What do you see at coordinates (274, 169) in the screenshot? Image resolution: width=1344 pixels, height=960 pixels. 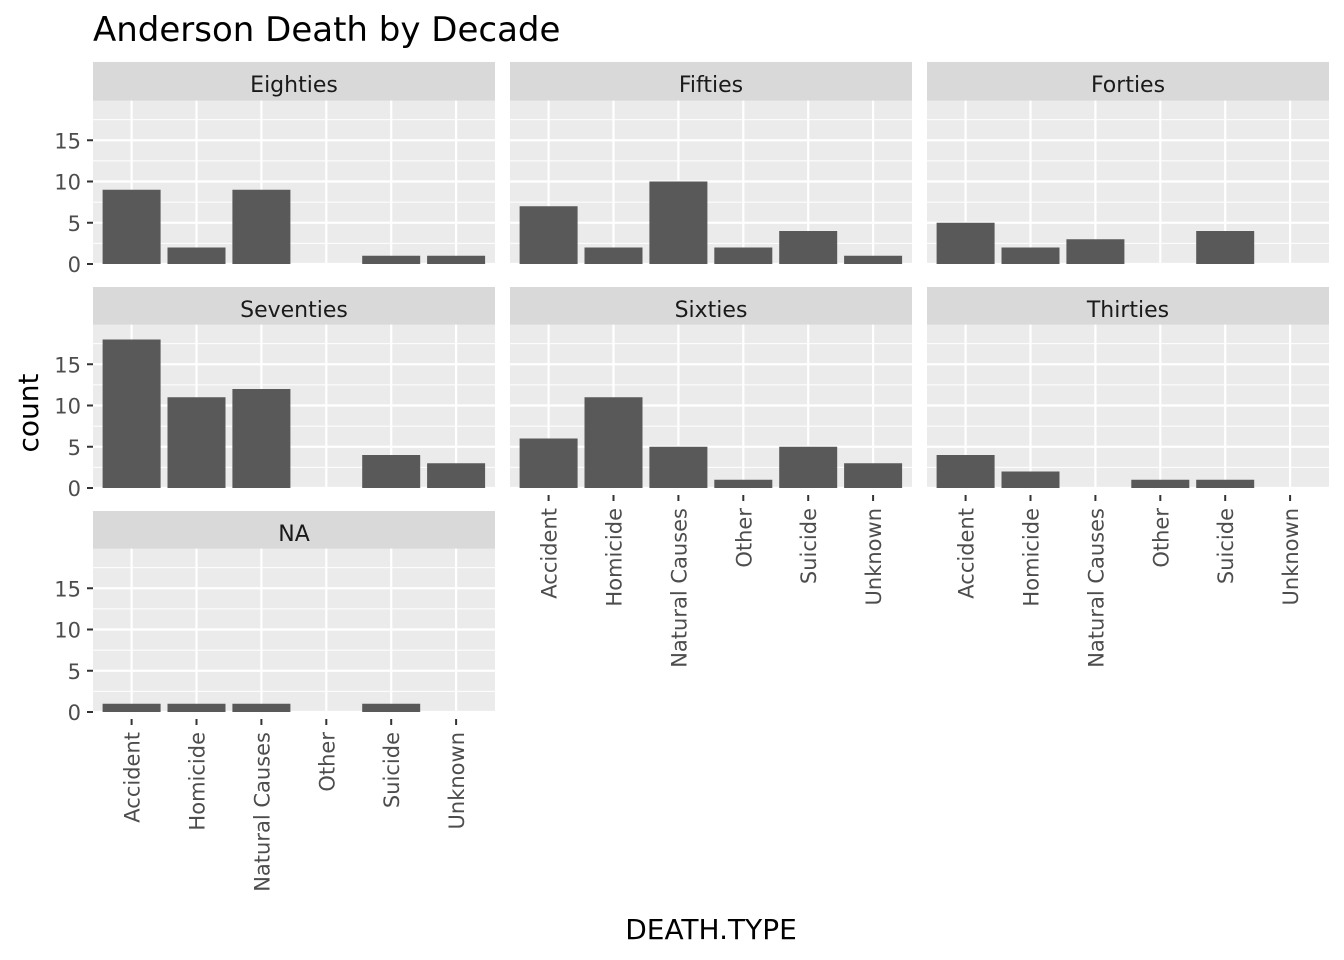 I see `facet-panel-eighties: Eighties 0 5 10 15` at bounding box center [274, 169].